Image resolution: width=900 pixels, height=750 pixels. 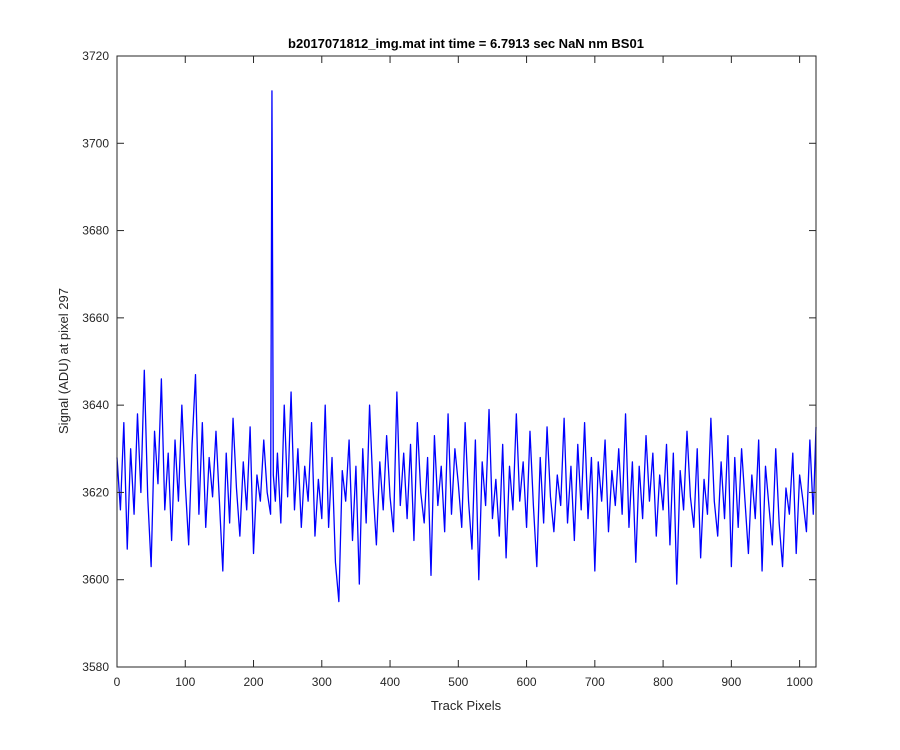 What do you see at coordinates (799, 682) in the screenshot?
I see `x-tick-label: 1000` at bounding box center [799, 682].